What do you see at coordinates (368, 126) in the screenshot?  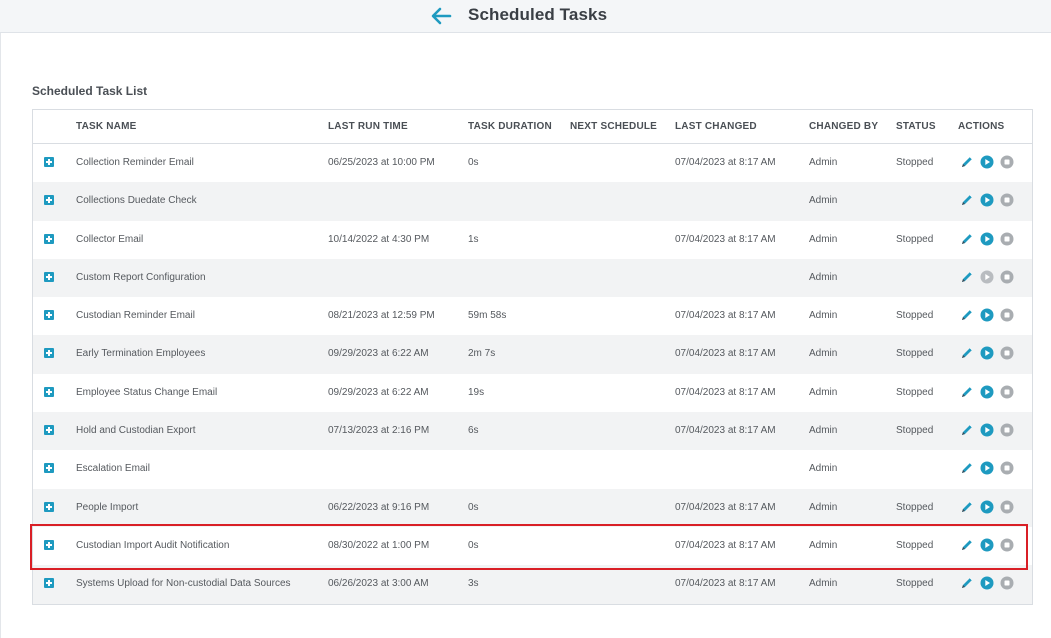 I see `column-header-last-run-time: LAST RUN TIME` at bounding box center [368, 126].